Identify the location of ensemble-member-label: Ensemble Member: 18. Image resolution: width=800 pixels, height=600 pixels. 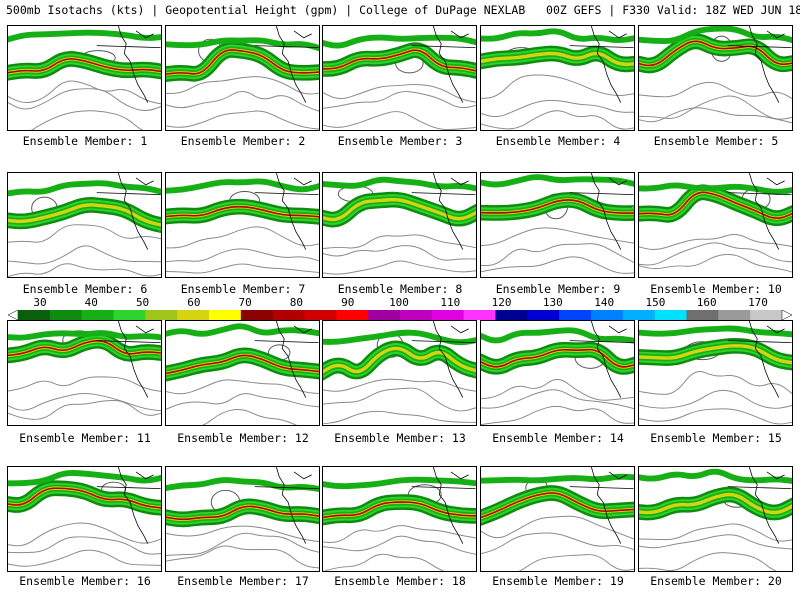
(400, 581).